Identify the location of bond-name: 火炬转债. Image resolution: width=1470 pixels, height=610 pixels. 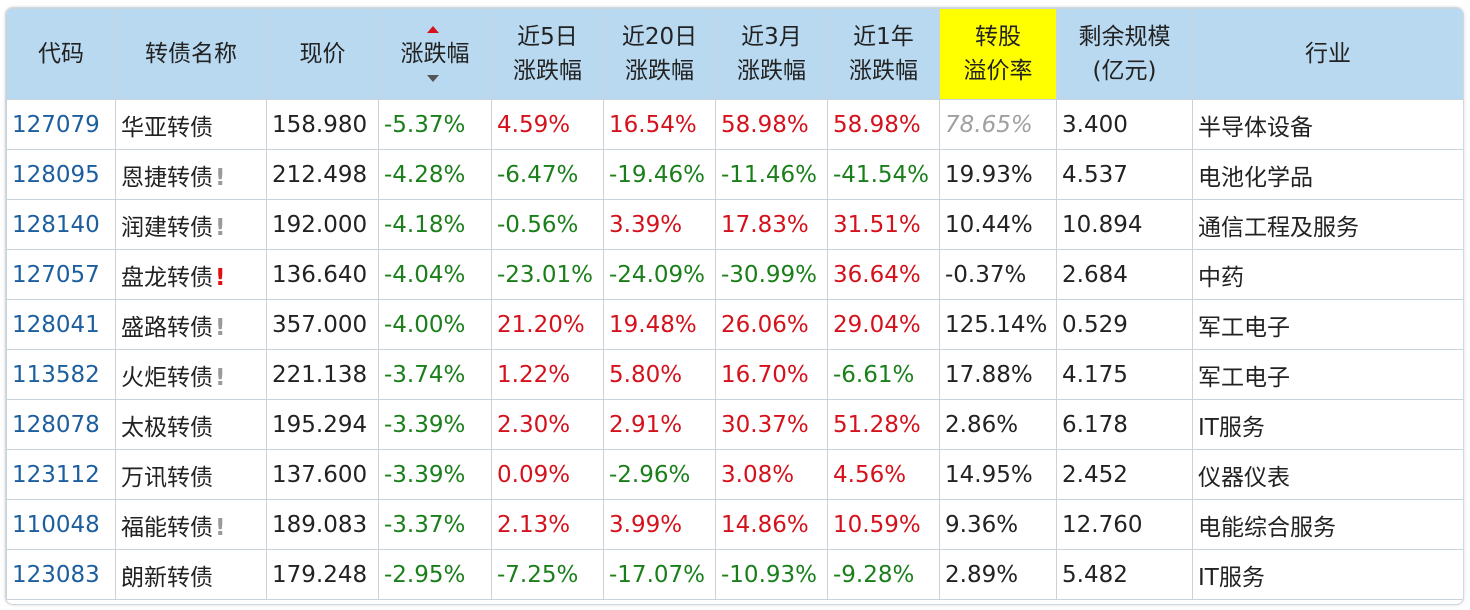
(167, 377).